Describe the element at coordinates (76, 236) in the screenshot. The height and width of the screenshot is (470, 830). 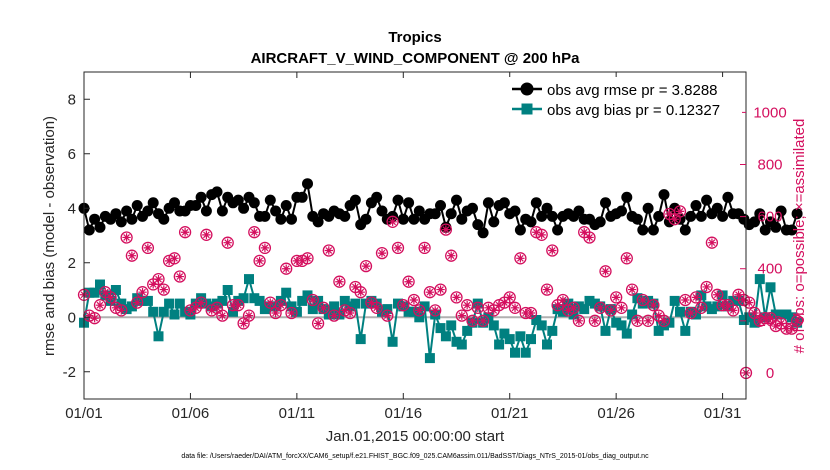
I see `left-y-axis-ticks: -2 0 2 4 6 8` at that location.